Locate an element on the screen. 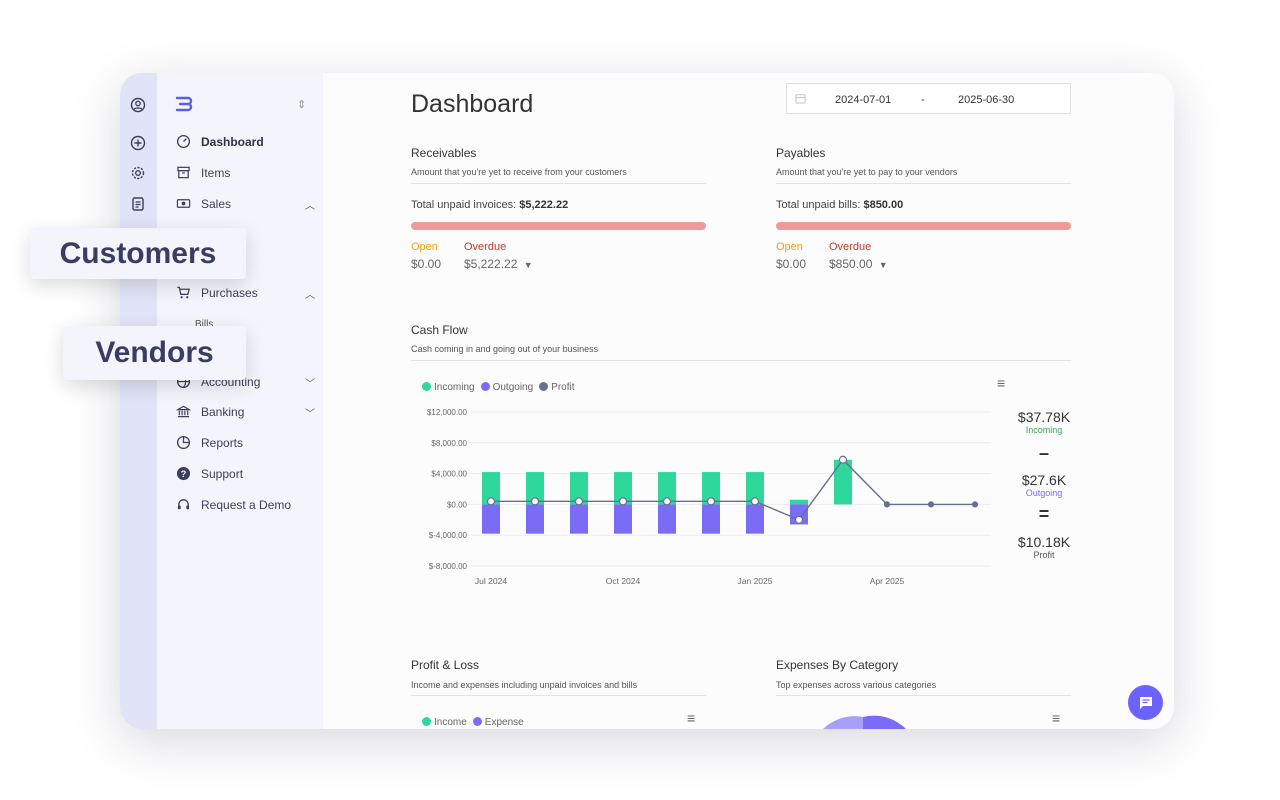  sidebar-item-purchases: Purchases ︿ is located at coordinates (245, 293).